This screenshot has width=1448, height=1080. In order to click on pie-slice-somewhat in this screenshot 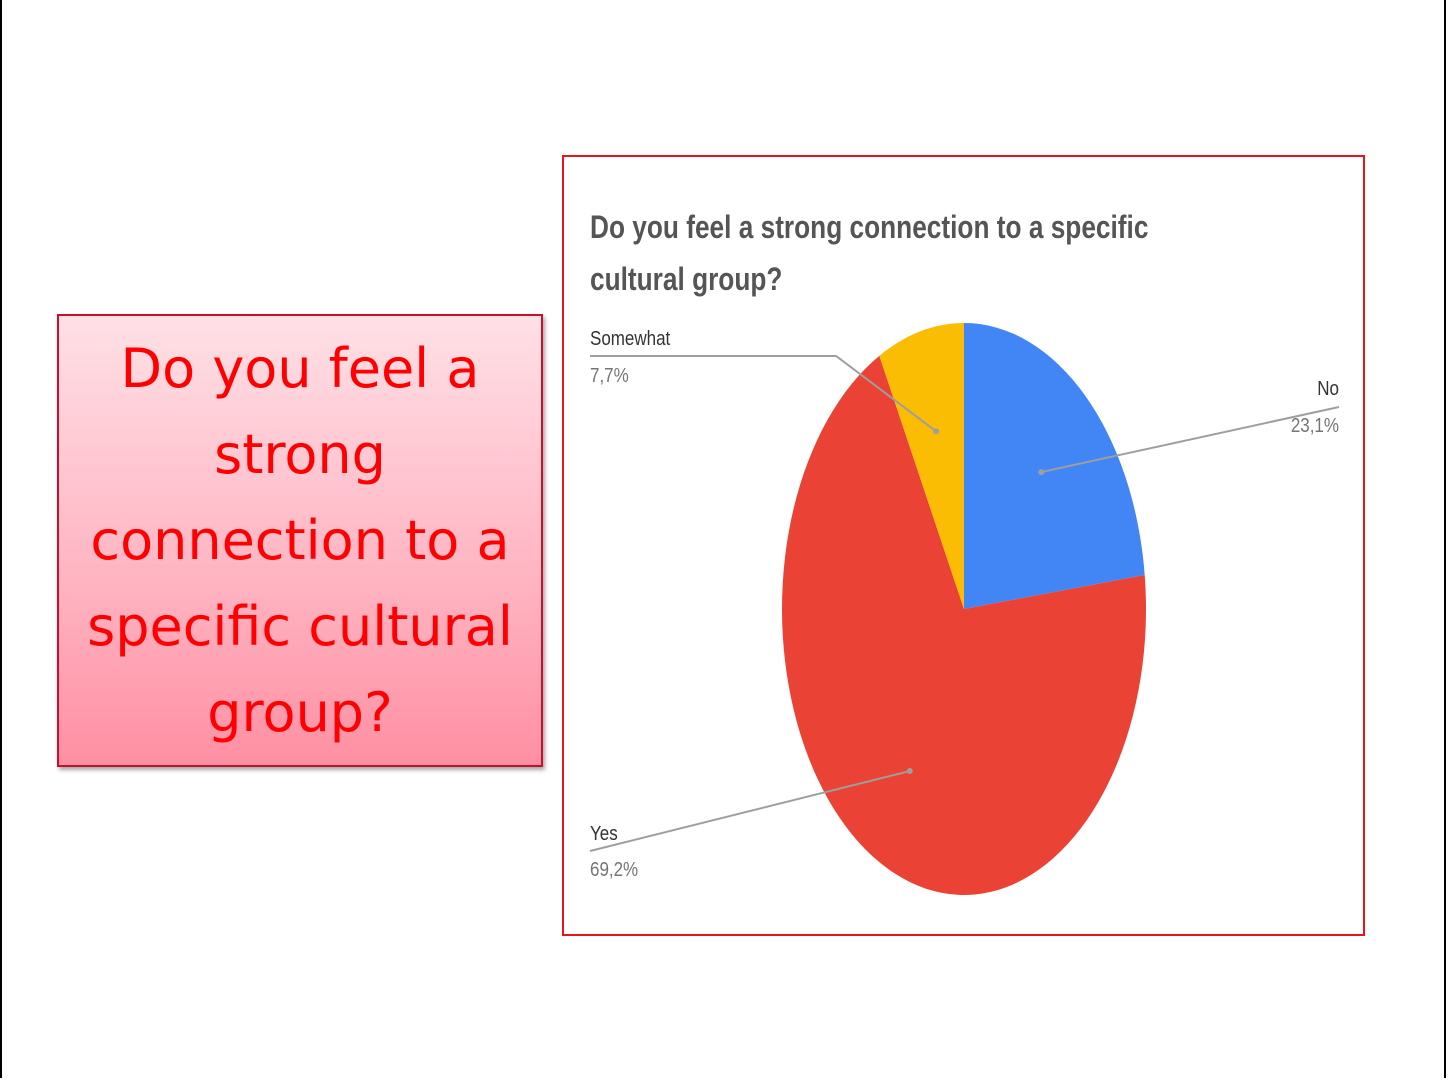, I will do `click(921, 466)`.